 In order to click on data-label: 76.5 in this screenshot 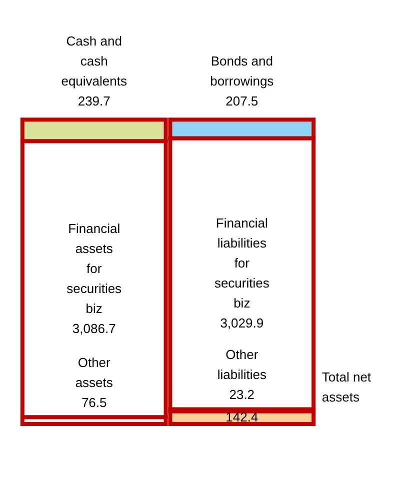, I will do `click(94, 402)`.